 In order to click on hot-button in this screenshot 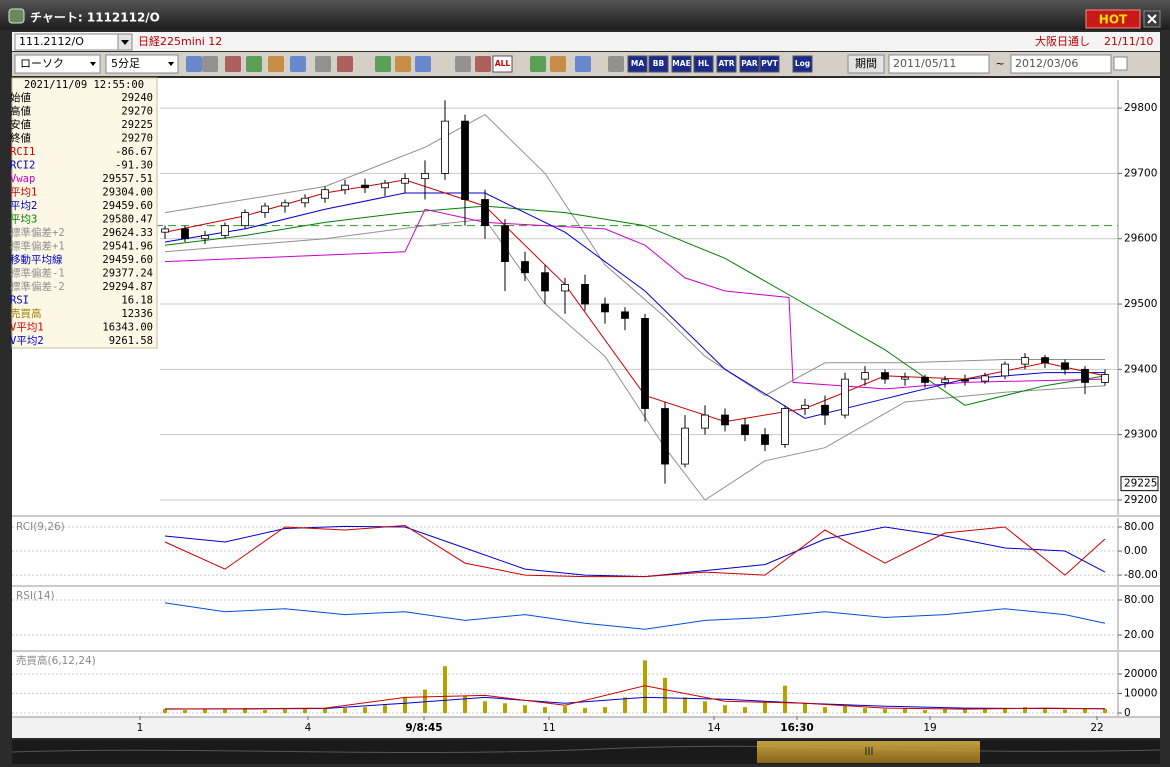, I will do `click(1113, 19)`.